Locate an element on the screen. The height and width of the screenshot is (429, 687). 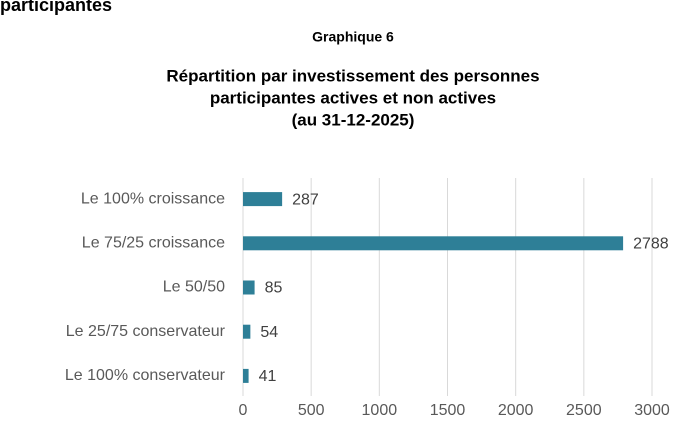
x-tick-label: 500 is located at coordinates (311, 410).